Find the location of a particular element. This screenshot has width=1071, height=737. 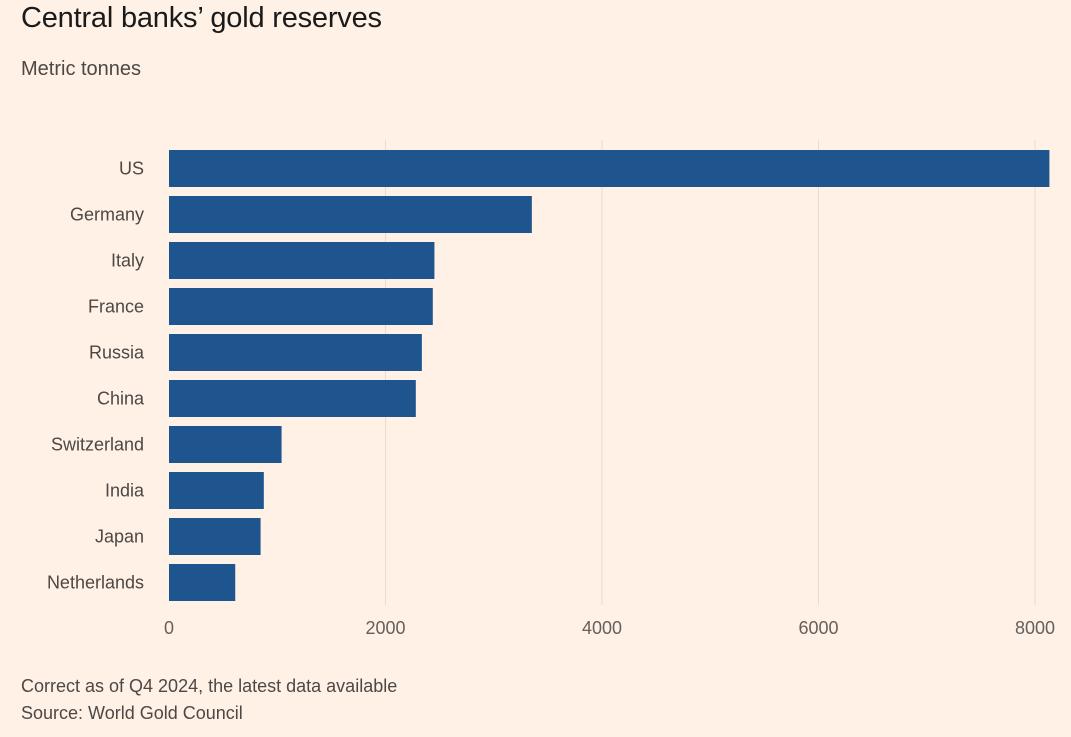

category-label: Japan is located at coordinates (119, 537).